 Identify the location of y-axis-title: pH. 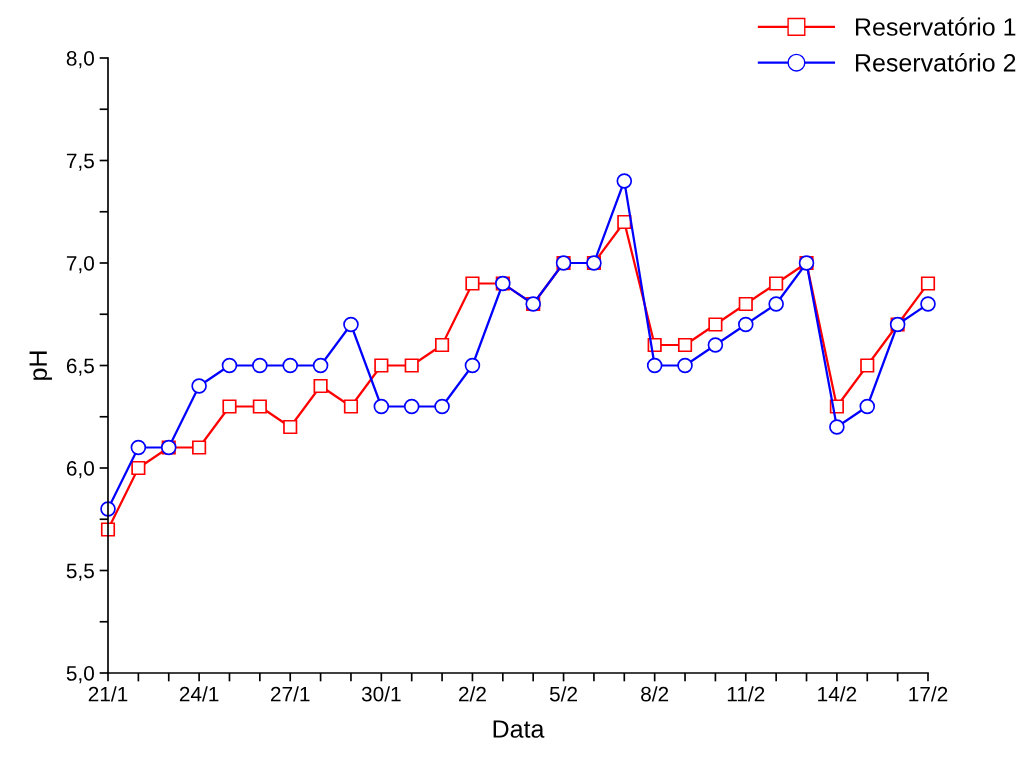
(40, 365).